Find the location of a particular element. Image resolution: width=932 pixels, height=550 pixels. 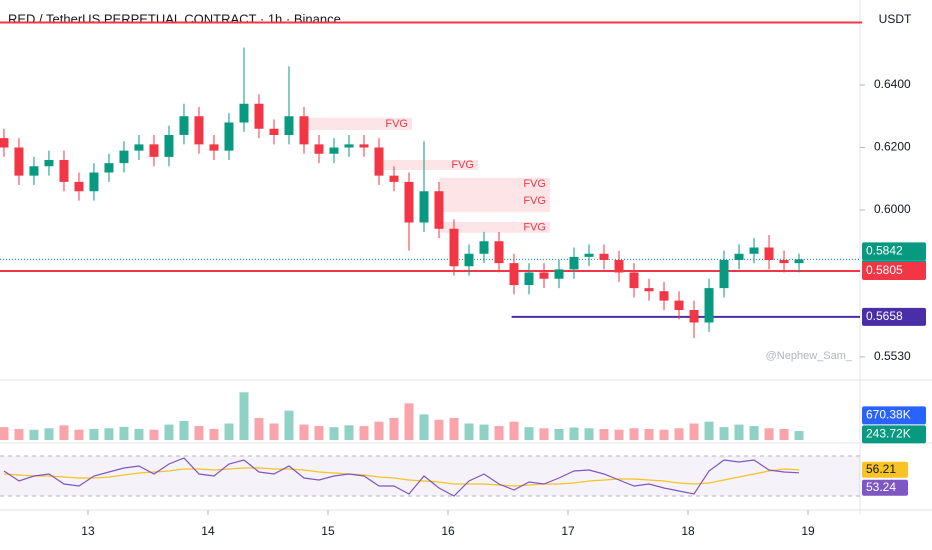

last-price-tag-bg is located at coordinates (894, 251).